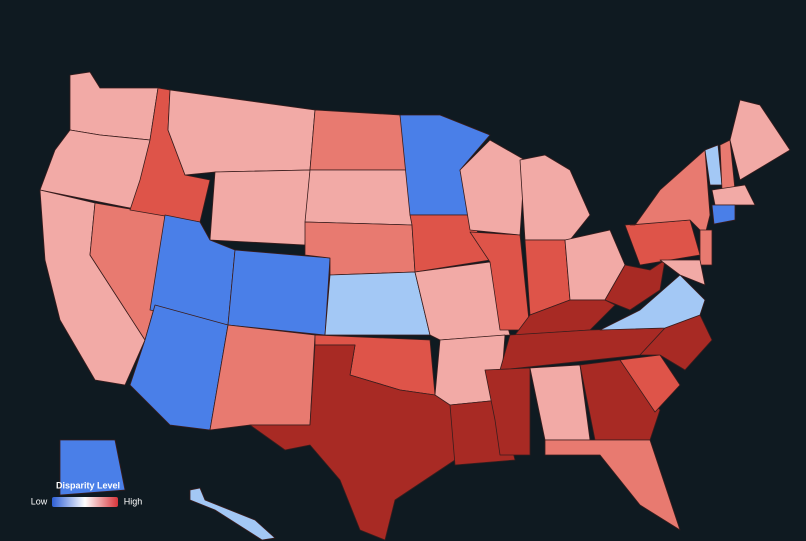 This screenshot has height=541, width=806. Describe the element at coordinates (133, 501) in the screenshot. I see `legend-high: High` at that location.